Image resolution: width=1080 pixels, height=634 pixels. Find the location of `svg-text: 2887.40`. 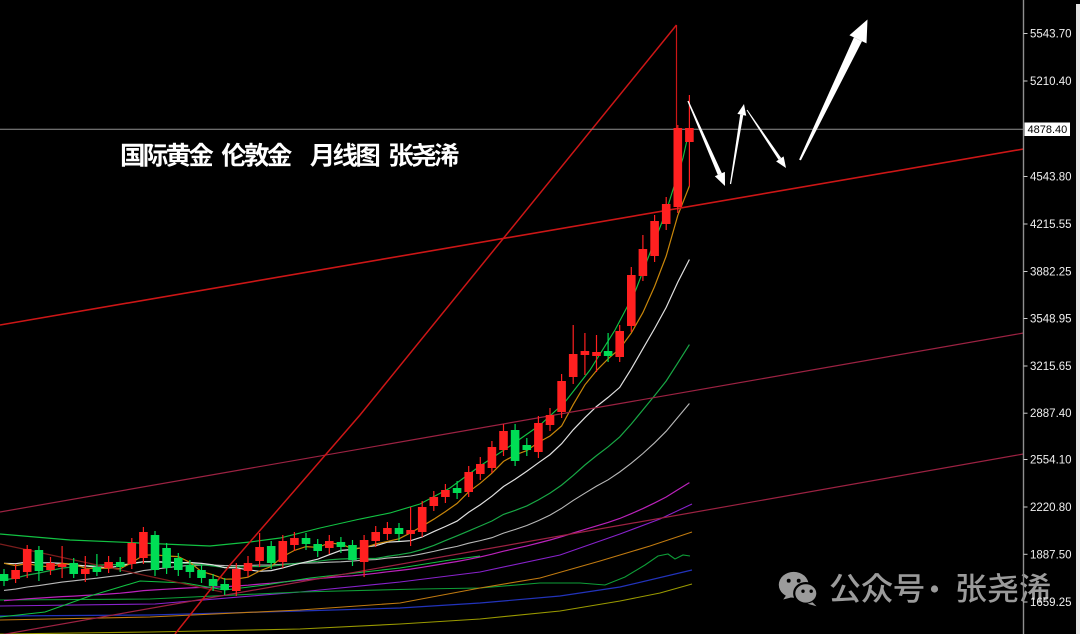

svg-text: 2887.40 is located at coordinates (1051, 414).